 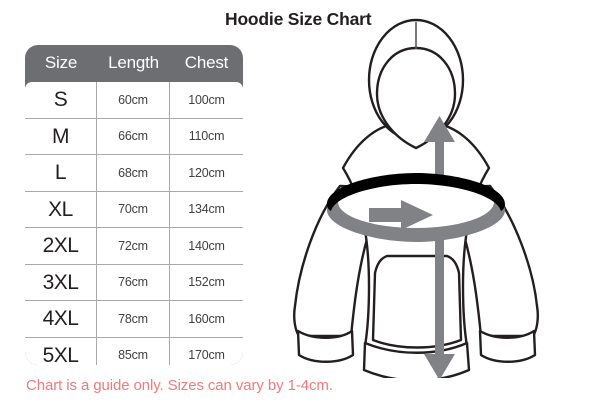 I want to click on table-row: 2XL 72cm 140cm, so click(x=134, y=246).